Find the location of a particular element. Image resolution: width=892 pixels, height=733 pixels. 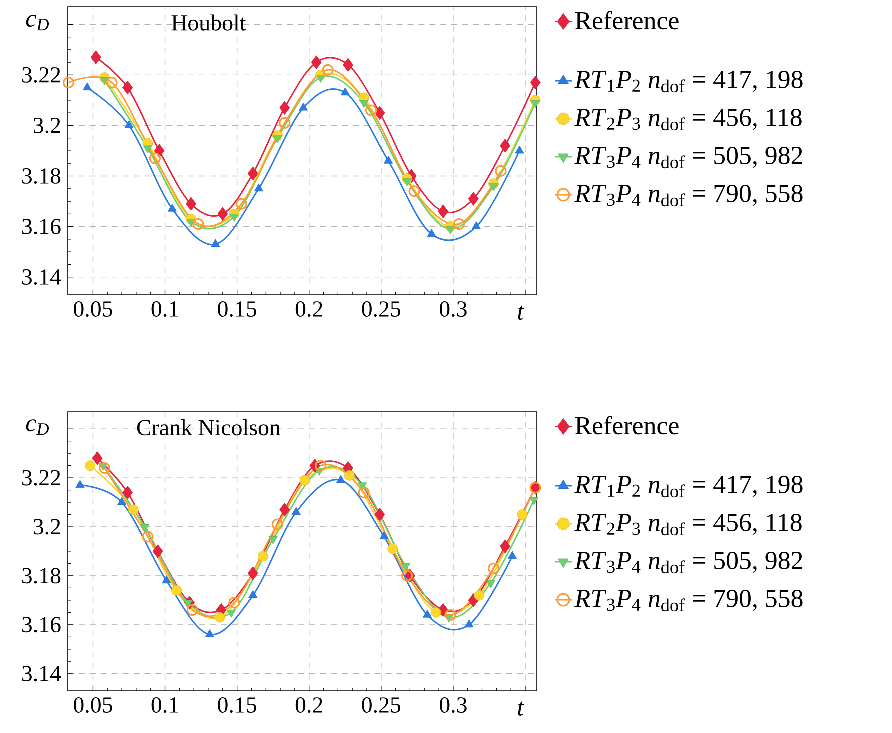

chart-title: Houbolt is located at coordinates (209, 22).